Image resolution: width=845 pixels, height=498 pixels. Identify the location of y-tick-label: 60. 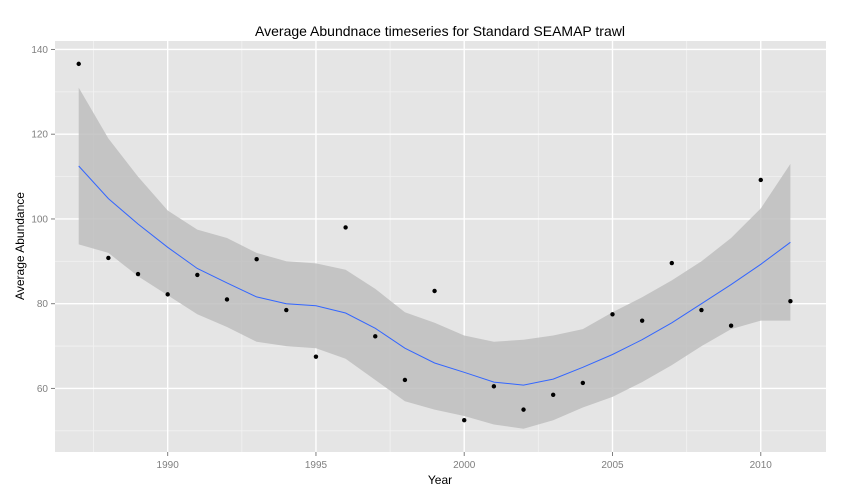
(43, 389).